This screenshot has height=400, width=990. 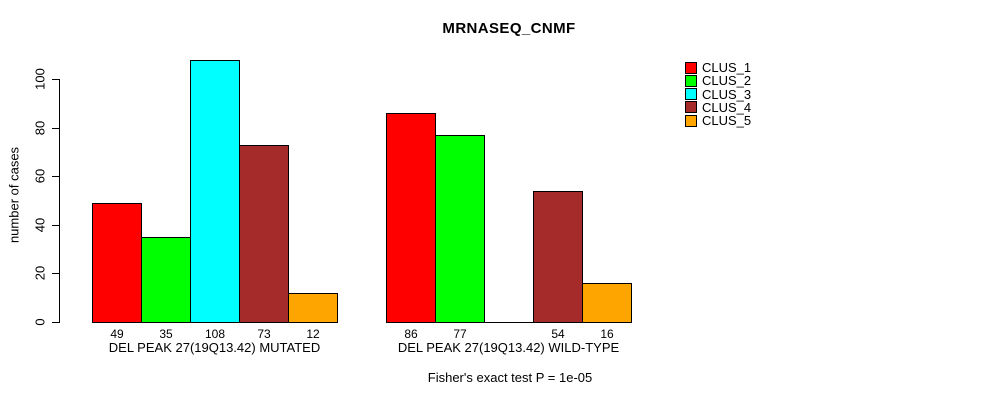 What do you see at coordinates (40, 273) in the screenshot?
I see `y-axis-tick-label: 20` at bounding box center [40, 273].